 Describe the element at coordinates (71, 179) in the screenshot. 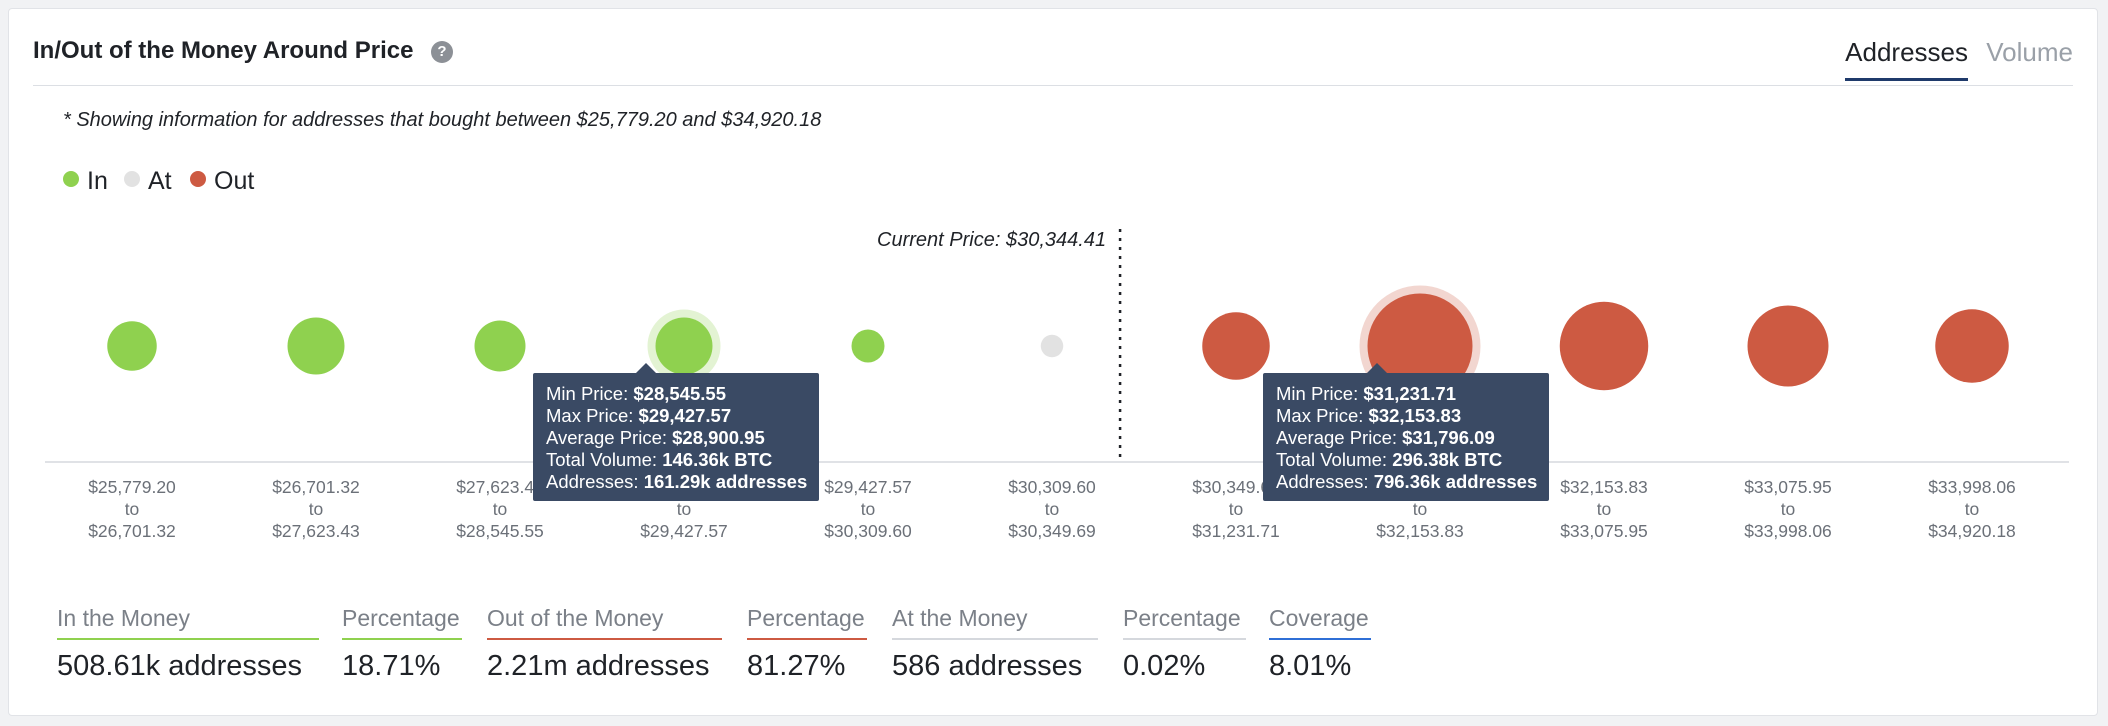

I see `legend-in-dot` at that location.